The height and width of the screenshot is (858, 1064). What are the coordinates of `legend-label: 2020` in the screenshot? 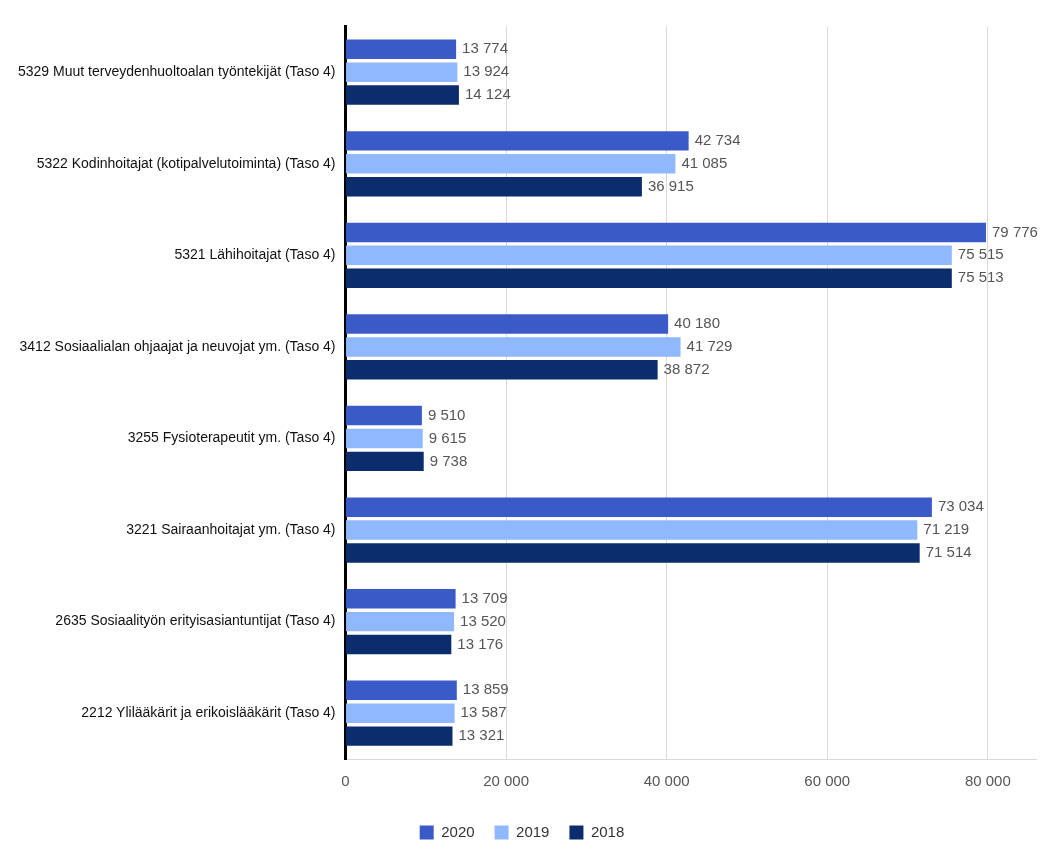 It's located at (458, 831).